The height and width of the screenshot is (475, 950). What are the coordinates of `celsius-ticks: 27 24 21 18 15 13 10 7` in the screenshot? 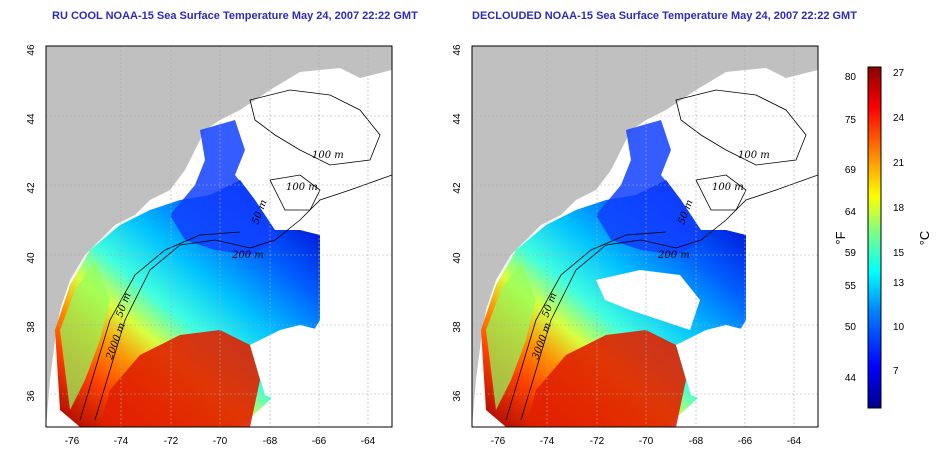 It's located at (899, 222).